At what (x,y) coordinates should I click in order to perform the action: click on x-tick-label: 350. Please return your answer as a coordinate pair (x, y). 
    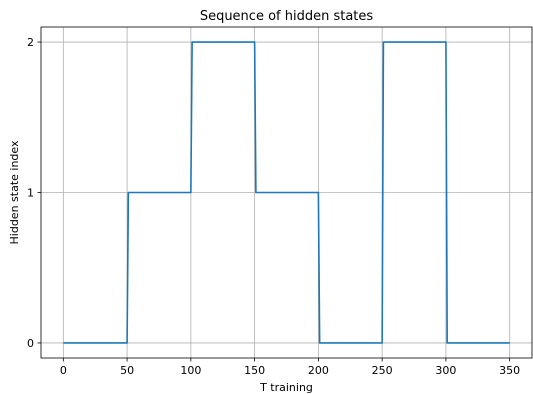
    Looking at the image, I should click on (509, 370).